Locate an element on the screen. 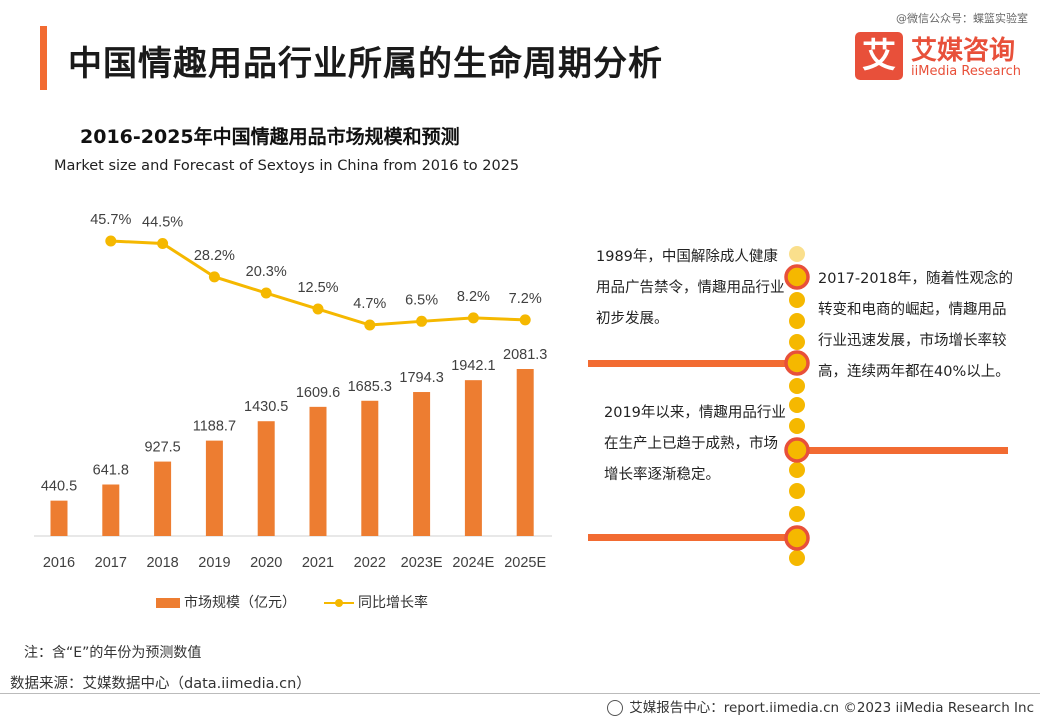  legend-line-label: 同比增长率 is located at coordinates (393, 603).